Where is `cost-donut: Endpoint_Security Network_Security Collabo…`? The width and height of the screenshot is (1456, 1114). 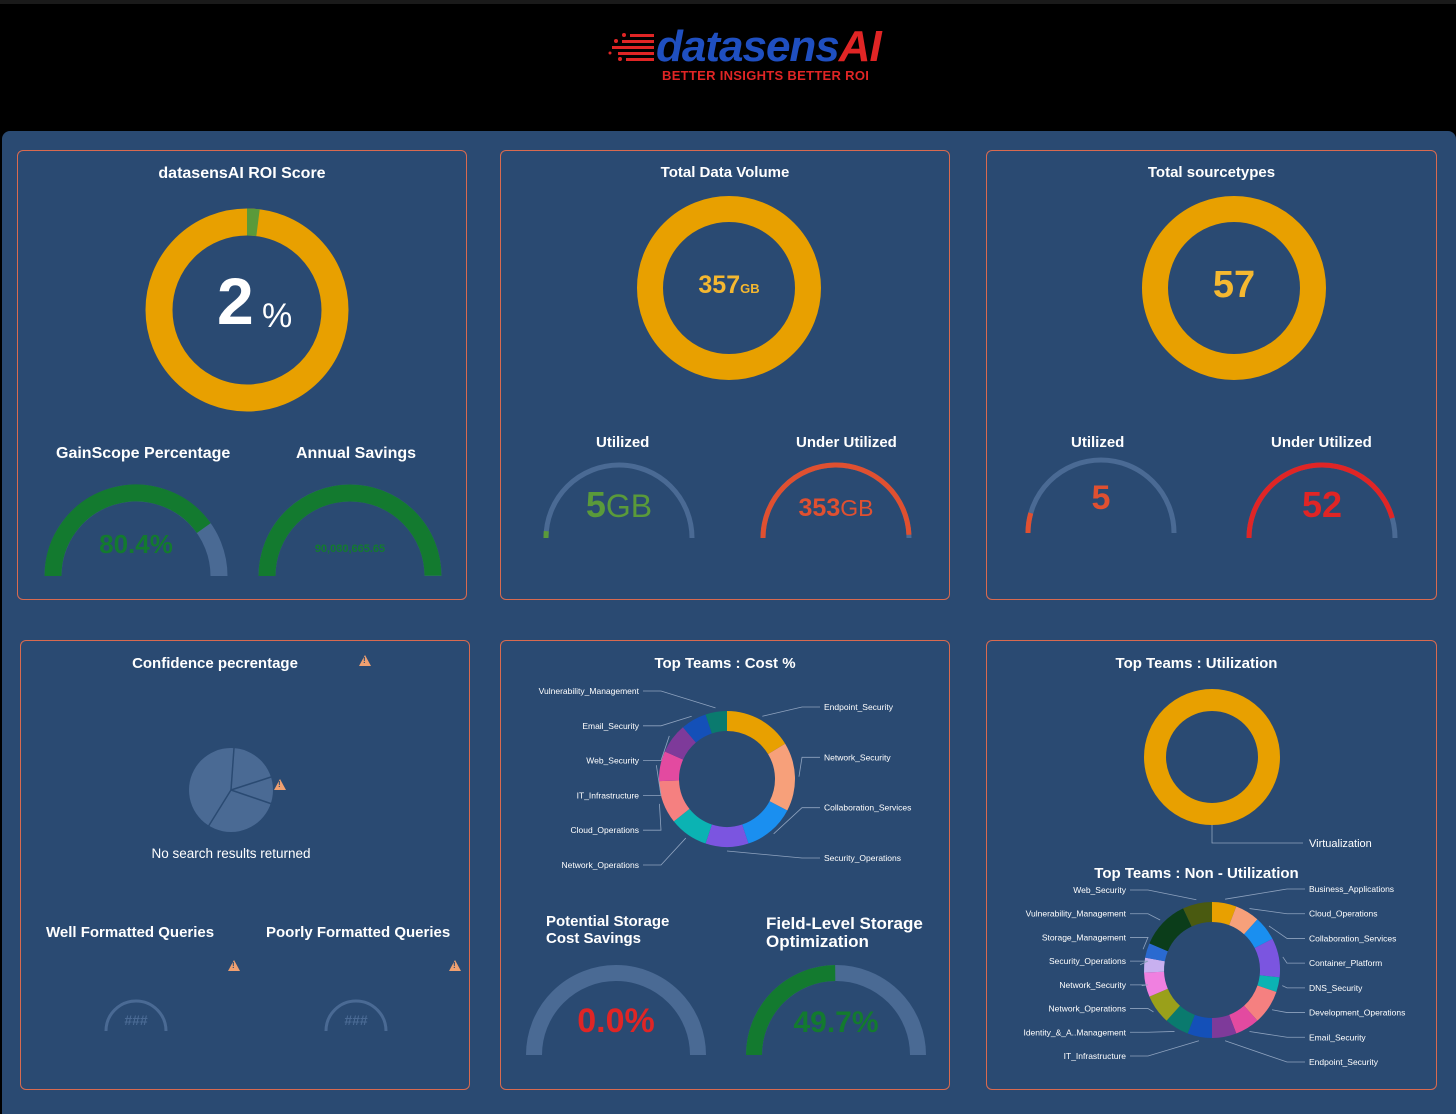 cost-donut: Endpoint_Security Network_Security Collabo… is located at coordinates (725, 778).